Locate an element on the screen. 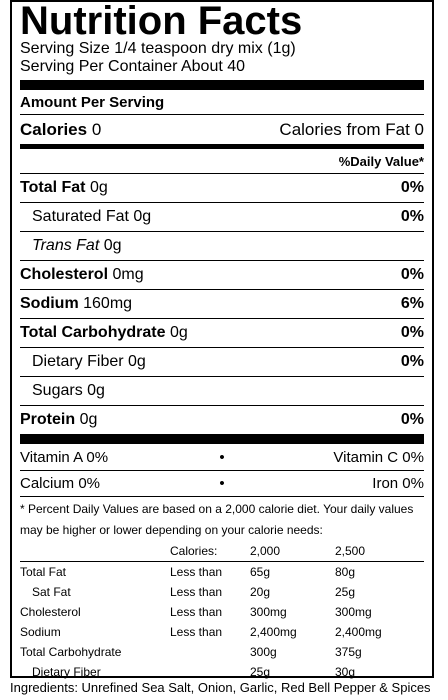 Image resolution: width=448 pixels, height=700 pixels. nutrient-row-sugars: Sugars 0g is located at coordinates (222, 390).